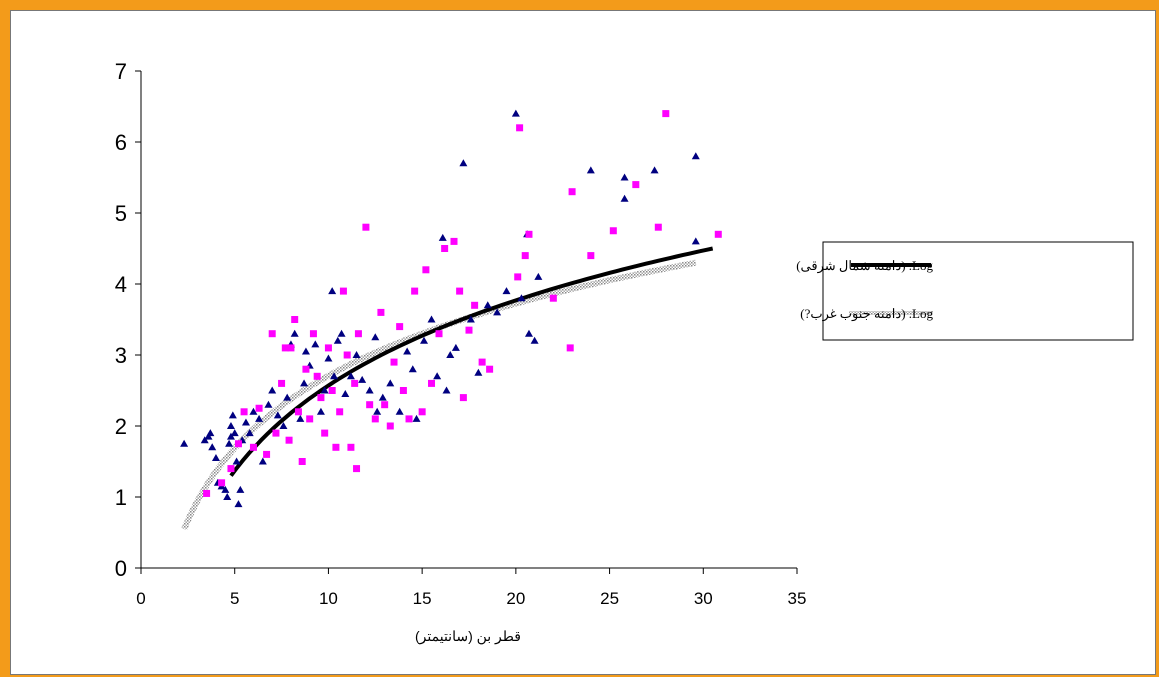  I want to click on y-tick-label: 0, so click(121, 568).